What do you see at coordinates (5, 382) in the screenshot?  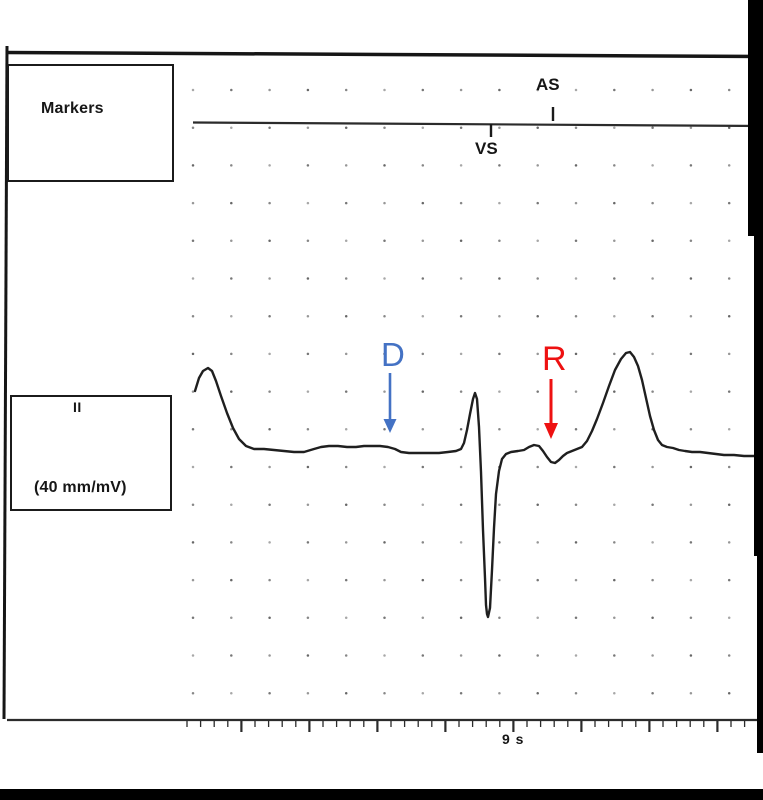 I see `left-scan-border` at bounding box center [5, 382].